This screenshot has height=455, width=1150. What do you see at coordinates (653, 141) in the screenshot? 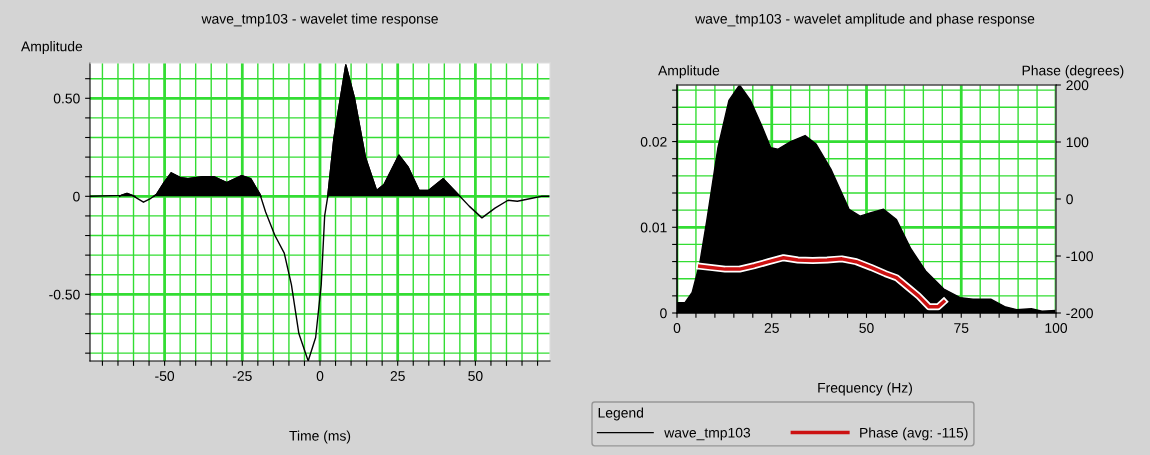
I see `y-tick-label: 0.02` at bounding box center [653, 141].